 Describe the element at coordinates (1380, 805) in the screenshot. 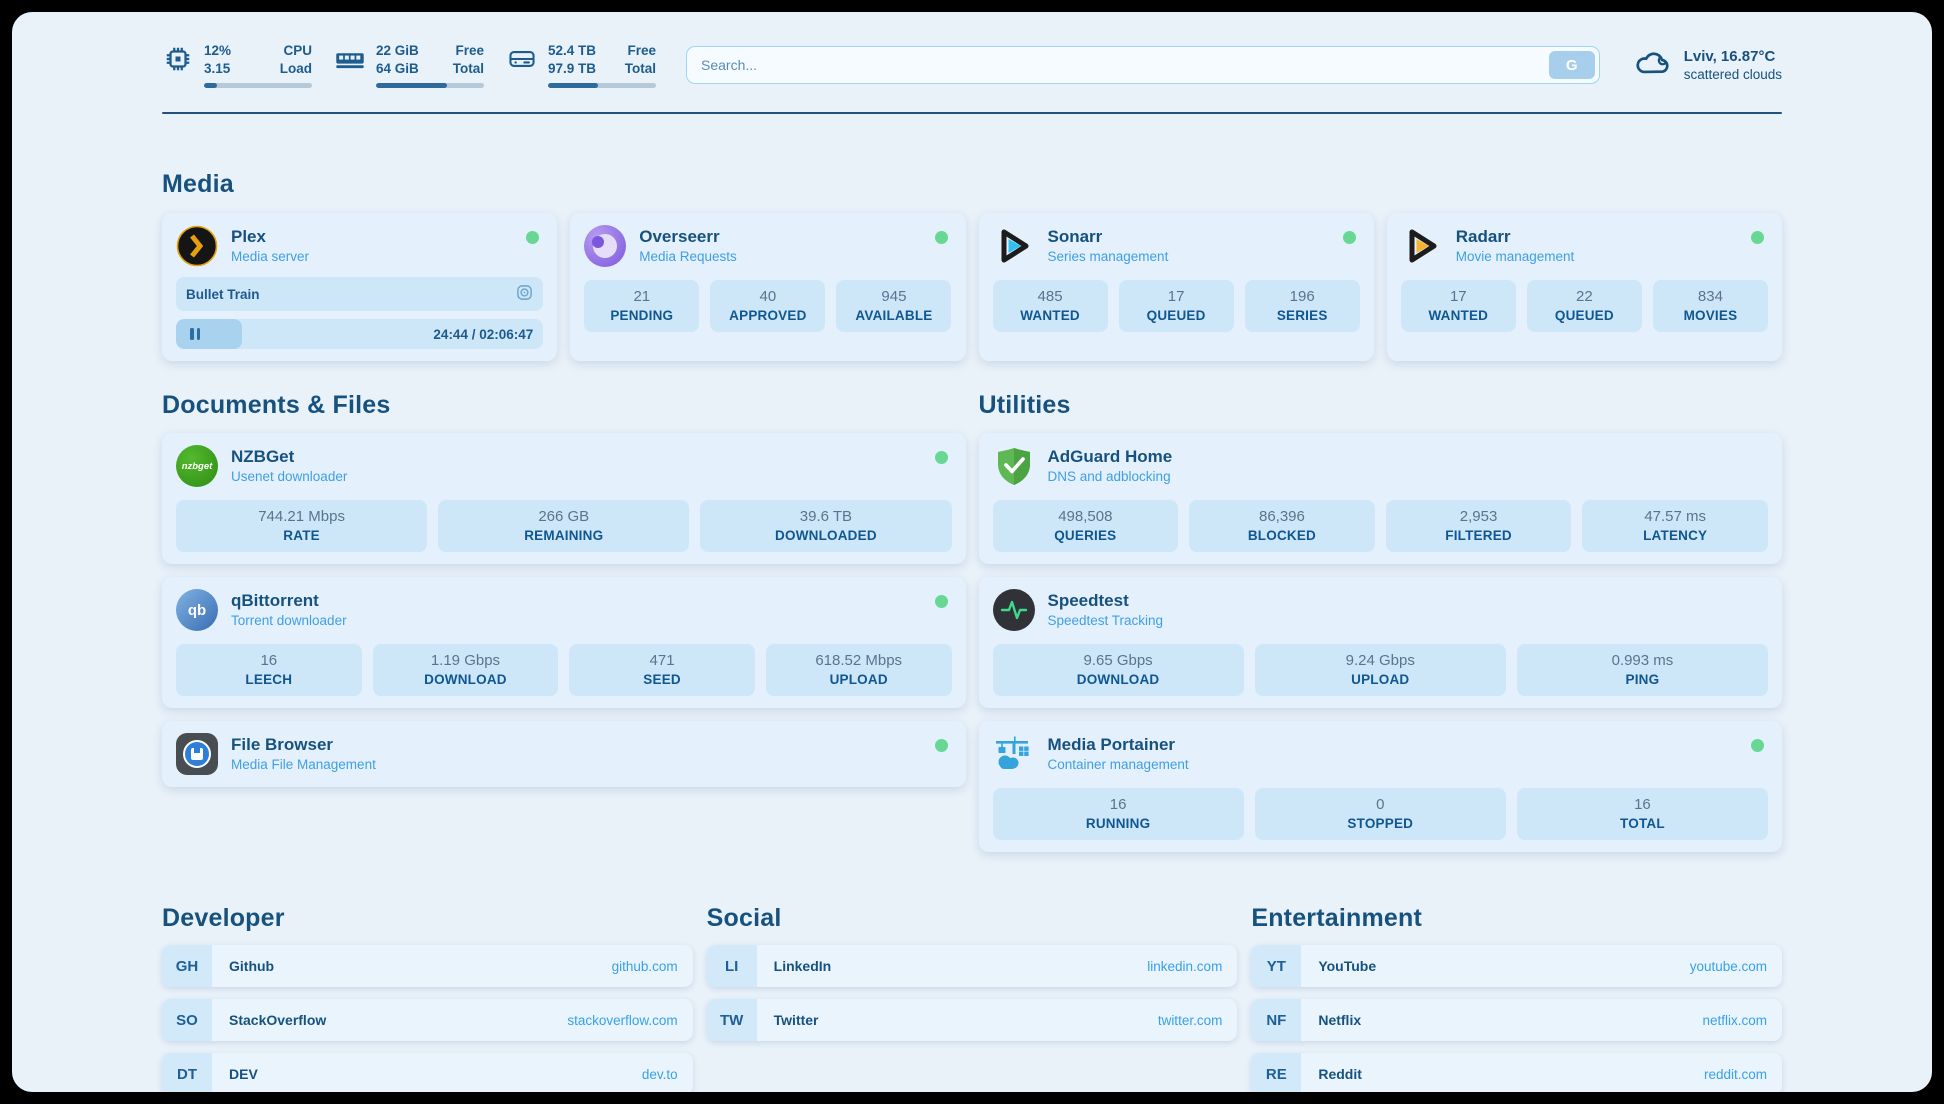

I see `stat-value: 0` at that location.